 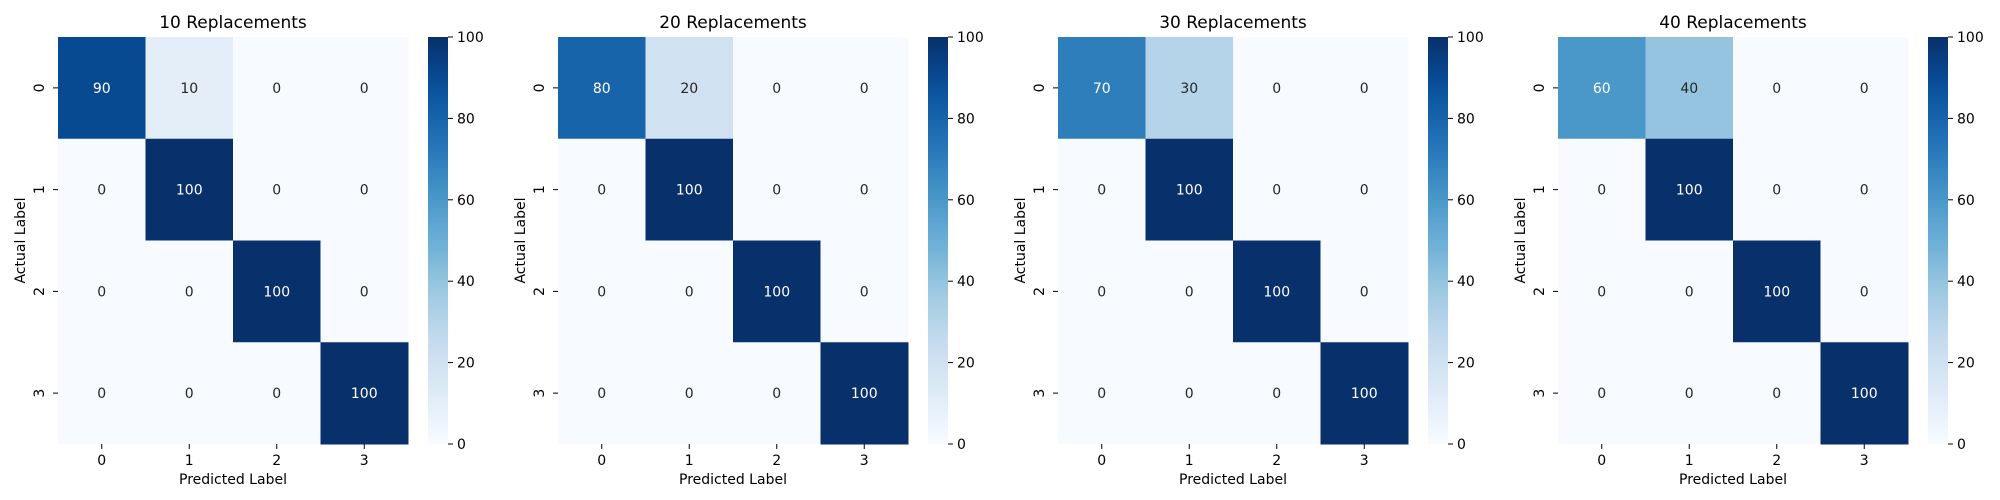 I want to click on colorbar-tick-label: 40, so click(x=1966, y=282).